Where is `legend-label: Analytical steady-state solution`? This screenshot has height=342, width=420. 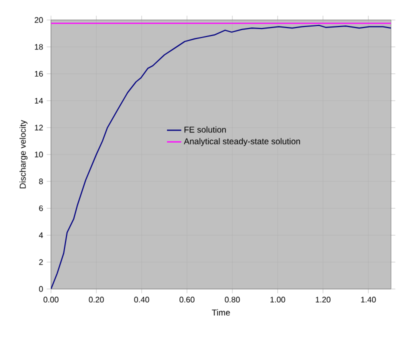 legend-label: Analytical steady-state solution is located at coordinates (242, 142).